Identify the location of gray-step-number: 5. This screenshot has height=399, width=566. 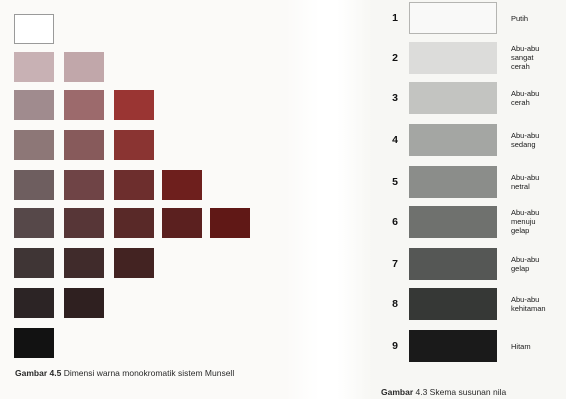
(395, 182).